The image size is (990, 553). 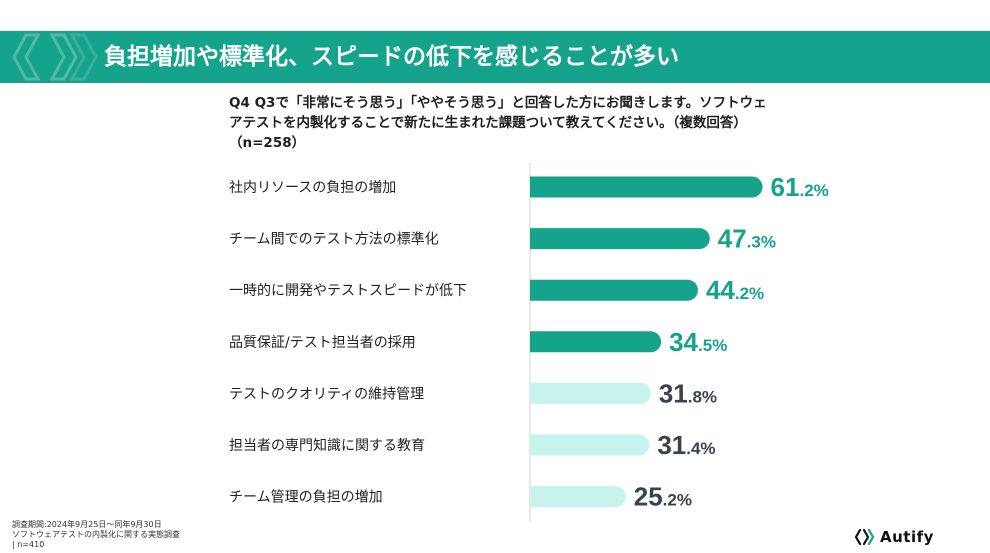 I want to click on category-label: 社内リソースの負担の増加, so click(x=312, y=188).